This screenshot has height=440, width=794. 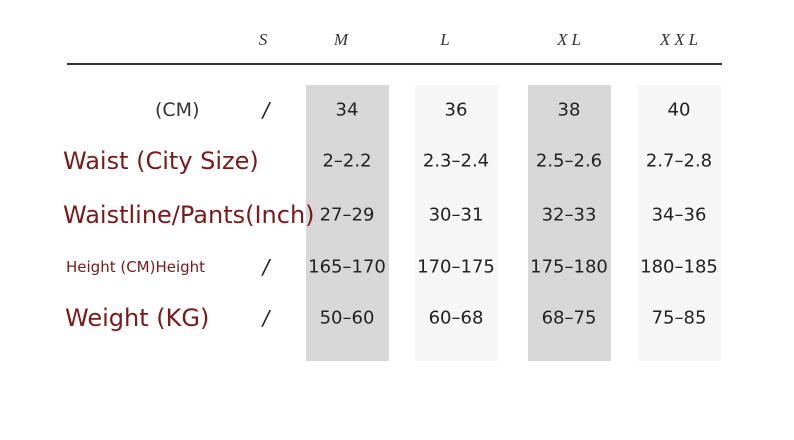 What do you see at coordinates (679, 215) in the screenshot?
I see `size-value: 34–36` at bounding box center [679, 215].